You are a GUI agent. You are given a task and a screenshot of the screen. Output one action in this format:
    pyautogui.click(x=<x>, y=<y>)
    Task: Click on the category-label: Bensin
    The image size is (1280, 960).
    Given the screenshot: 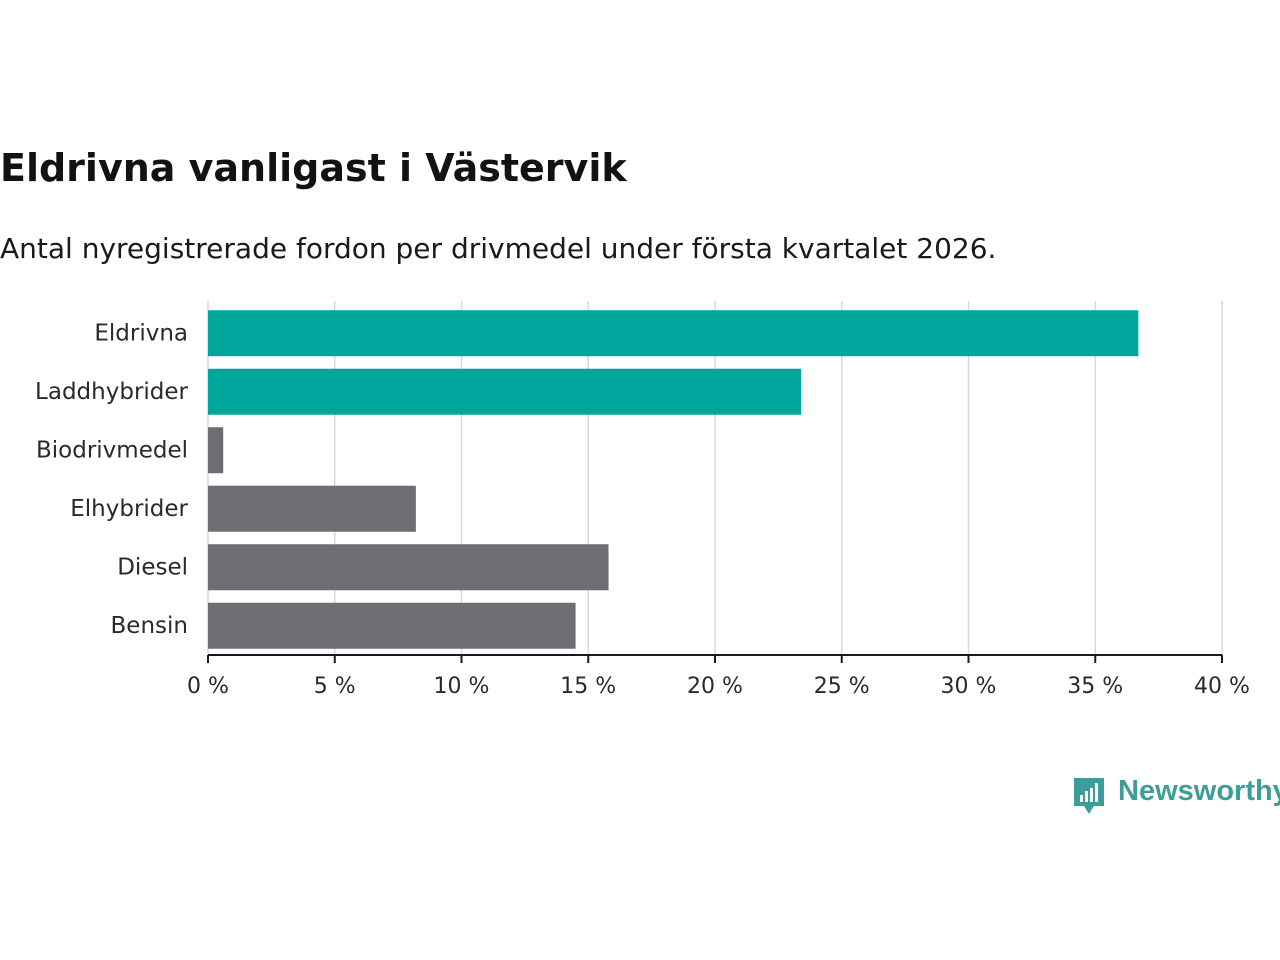 What is the action you would take?
    pyautogui.click(x=149, y=626)
    